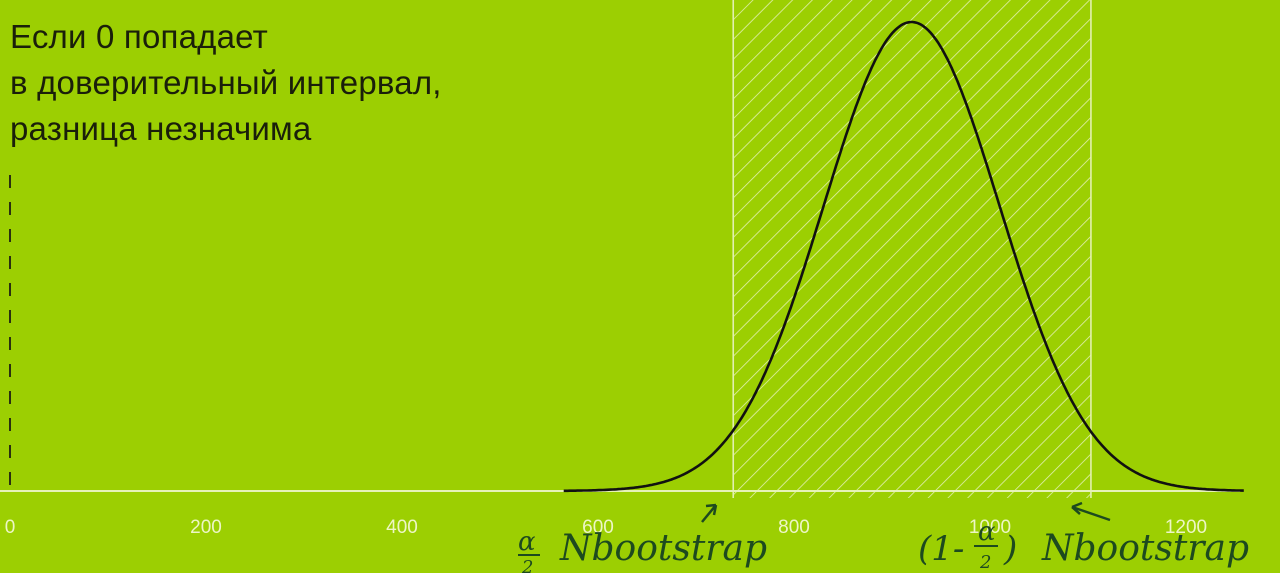 This screenshot has width=1280, height=573. What do you see at coordinates (527, 542) in the screenshot?
I see `alpha-half-fraction: α` at bounding box center [527, 542].